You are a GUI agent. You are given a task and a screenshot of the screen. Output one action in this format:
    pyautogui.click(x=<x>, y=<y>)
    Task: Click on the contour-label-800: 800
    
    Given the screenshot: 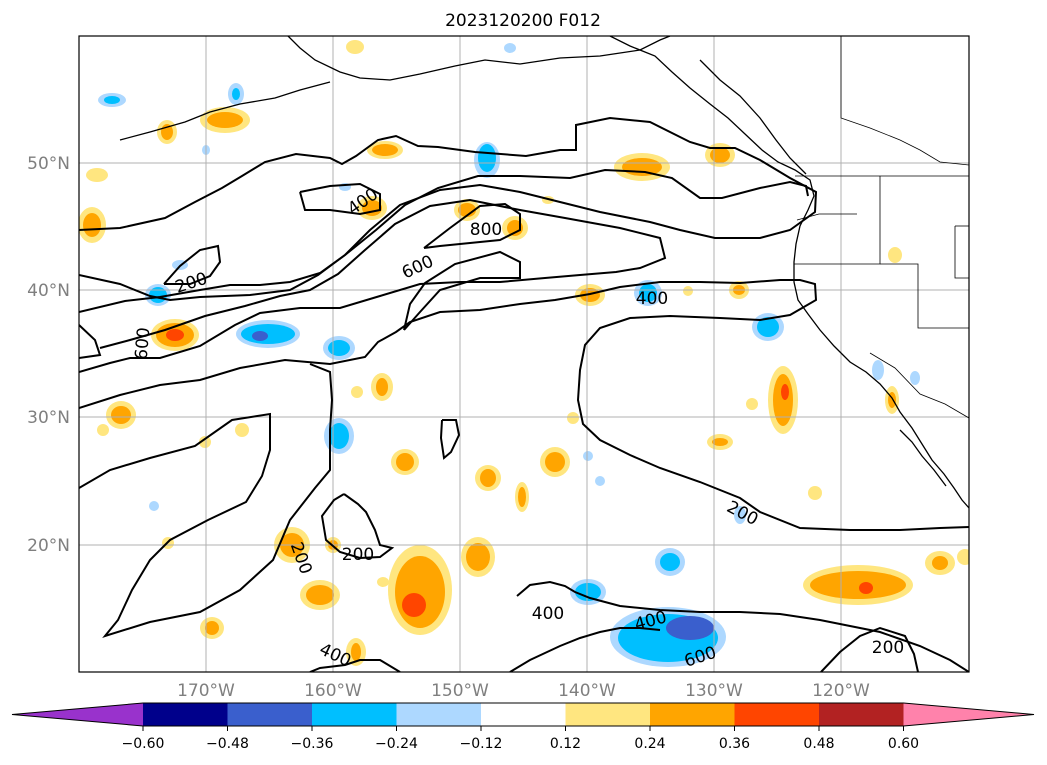 What is the action you would take?
    pyautogui.click(x=486, y=230)
    